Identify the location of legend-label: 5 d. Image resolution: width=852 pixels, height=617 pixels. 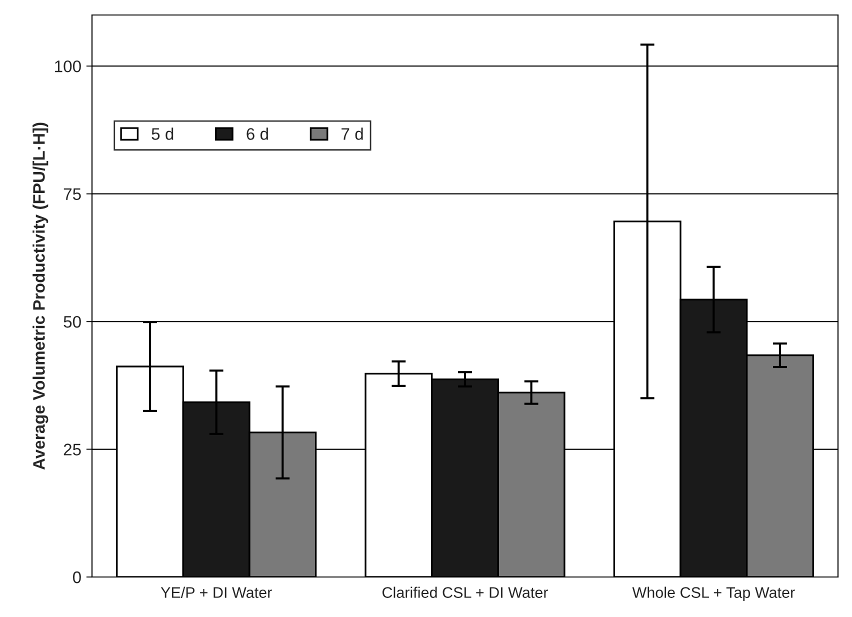
(163, 134).